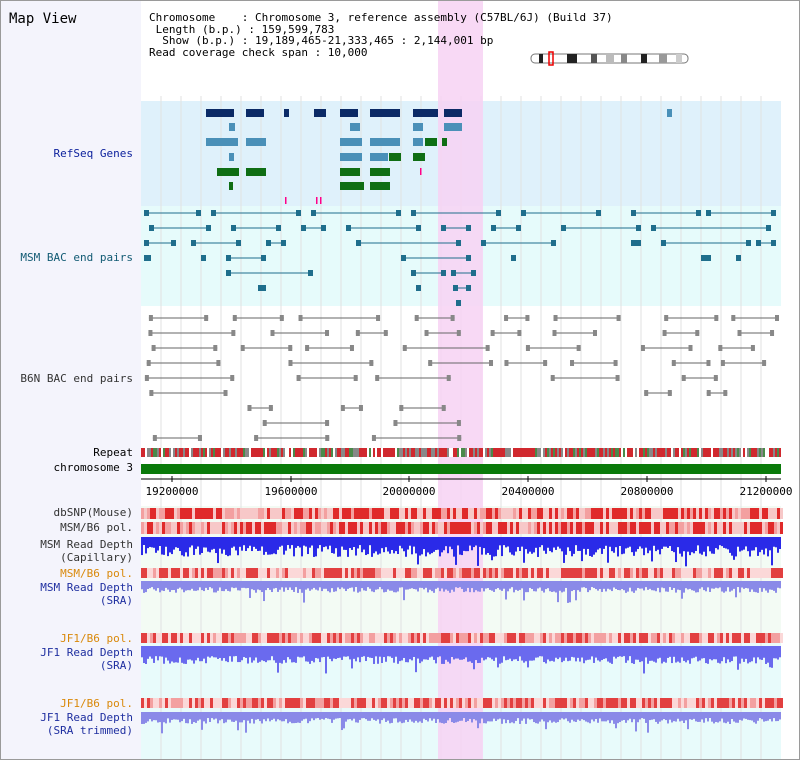  Describe the element at coordinates (86, 544) in the screenshot. I see `msm-depth-capillary-label: MSM Read Depth` at that location.